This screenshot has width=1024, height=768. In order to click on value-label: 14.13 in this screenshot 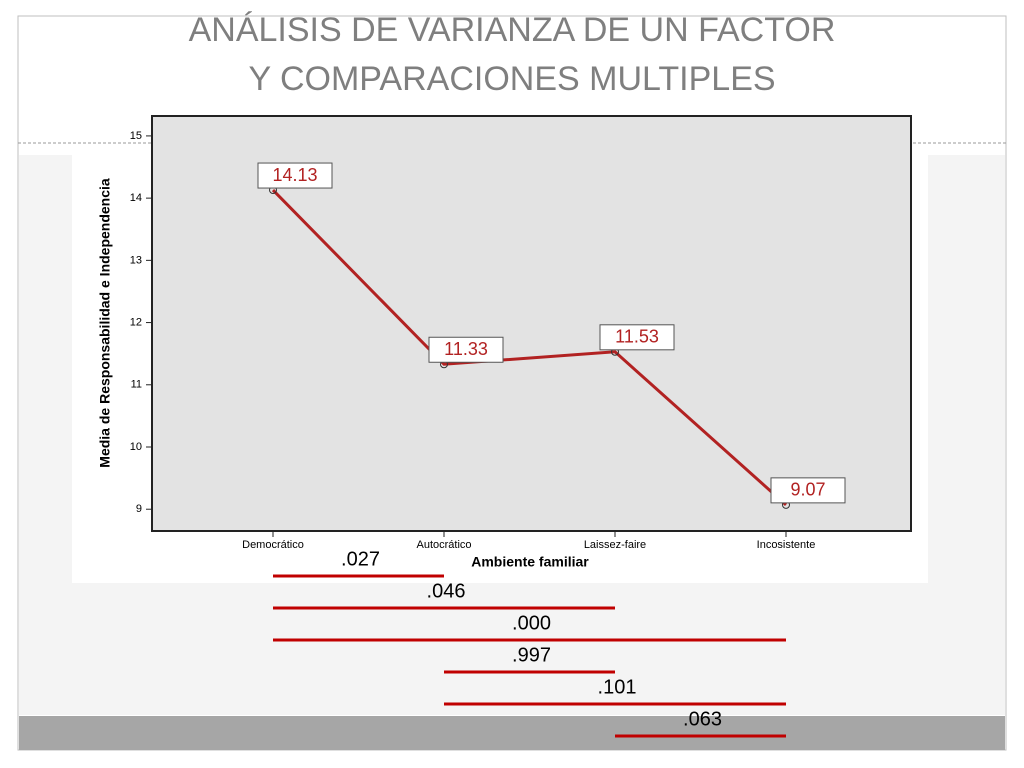, I will do `click(294, 175)`.